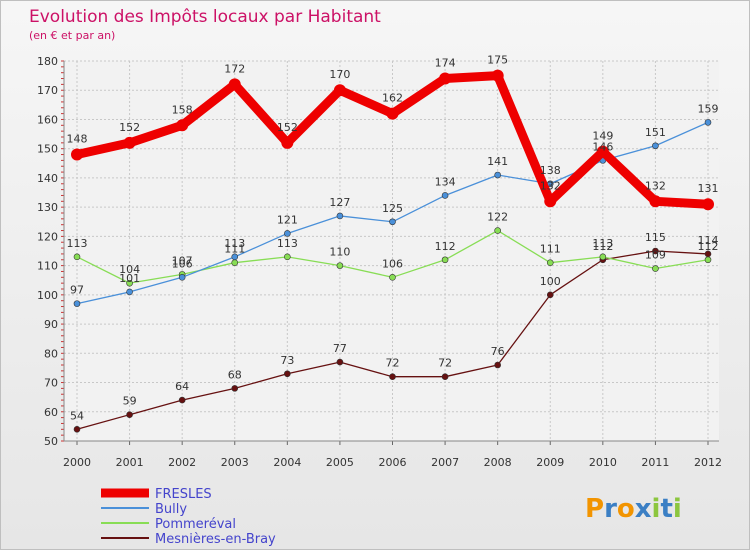 The width and height of the screenshot is (750, 550). Describe the element at coordinates (339, 74) in the screenshot. I see `data-label-fresles: 170` at that location.